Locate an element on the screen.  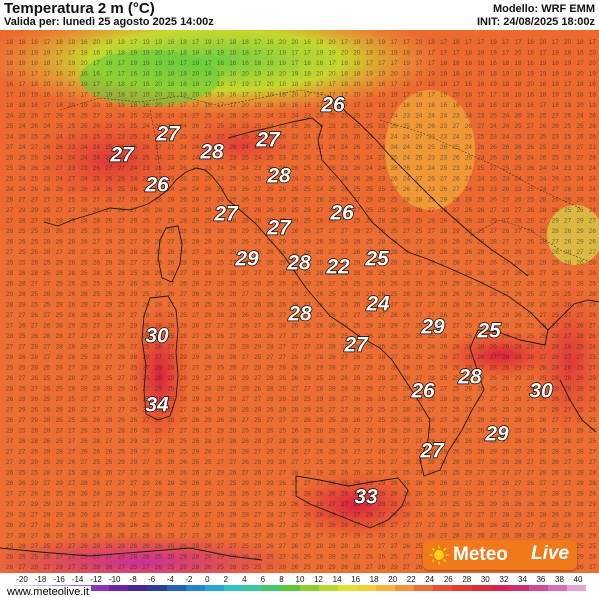
legend-tick-label: 30 is located at coordinates (485, 579).